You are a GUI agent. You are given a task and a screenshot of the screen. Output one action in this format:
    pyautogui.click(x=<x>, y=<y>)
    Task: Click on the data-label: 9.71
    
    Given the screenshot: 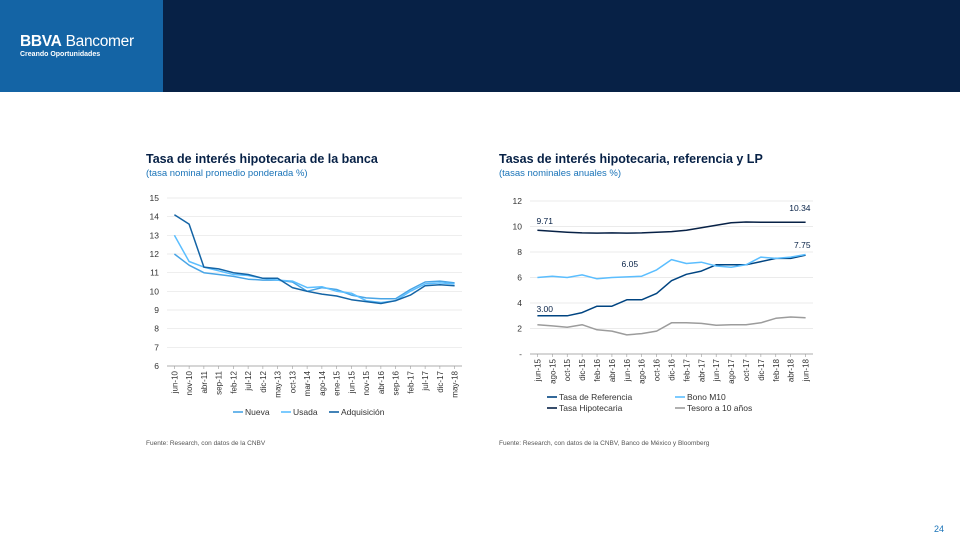 What is the action you would take?
    pyautogui.click(x=544, y=221)
    